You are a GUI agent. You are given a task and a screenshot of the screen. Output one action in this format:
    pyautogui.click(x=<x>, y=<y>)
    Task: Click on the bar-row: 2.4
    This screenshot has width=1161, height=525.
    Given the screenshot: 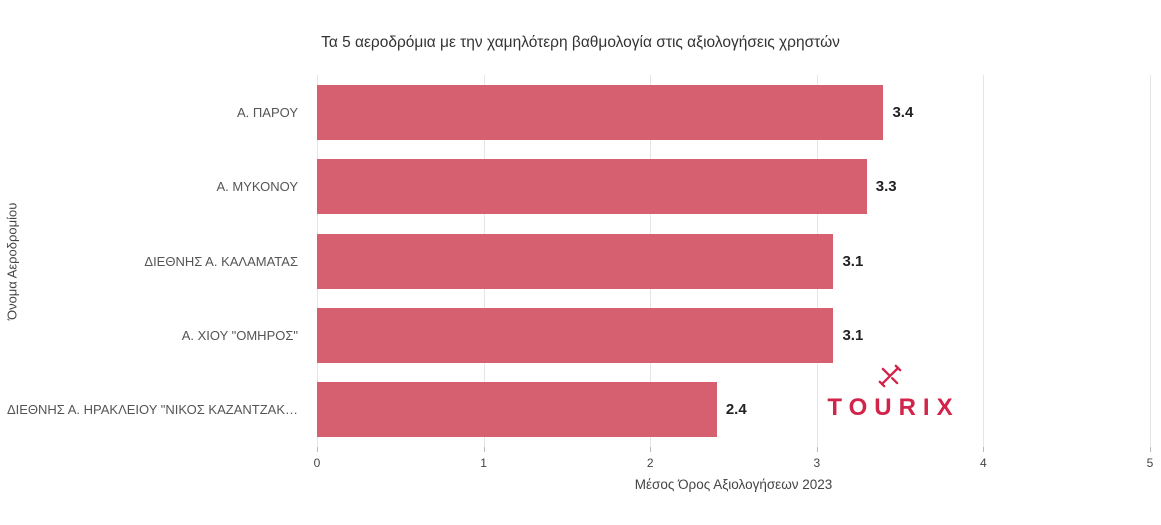 What is the action you would take?
    pyautogui.click(x=733, y=410)
    